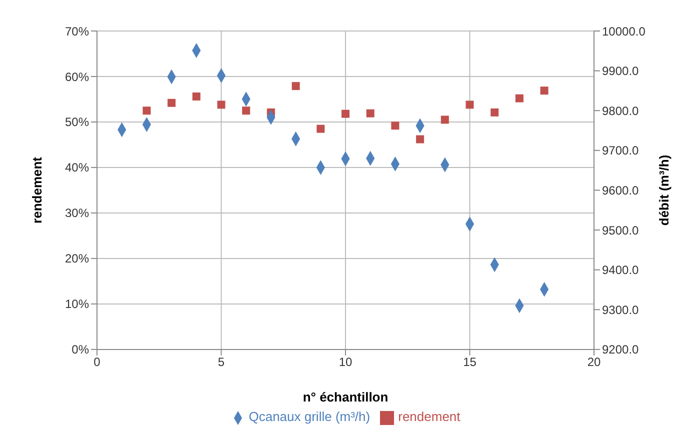 The image size is (689, 445). Describe the element at coordinates (429, 416) in the screenshot. I see `legend-label: rendement` at that location.